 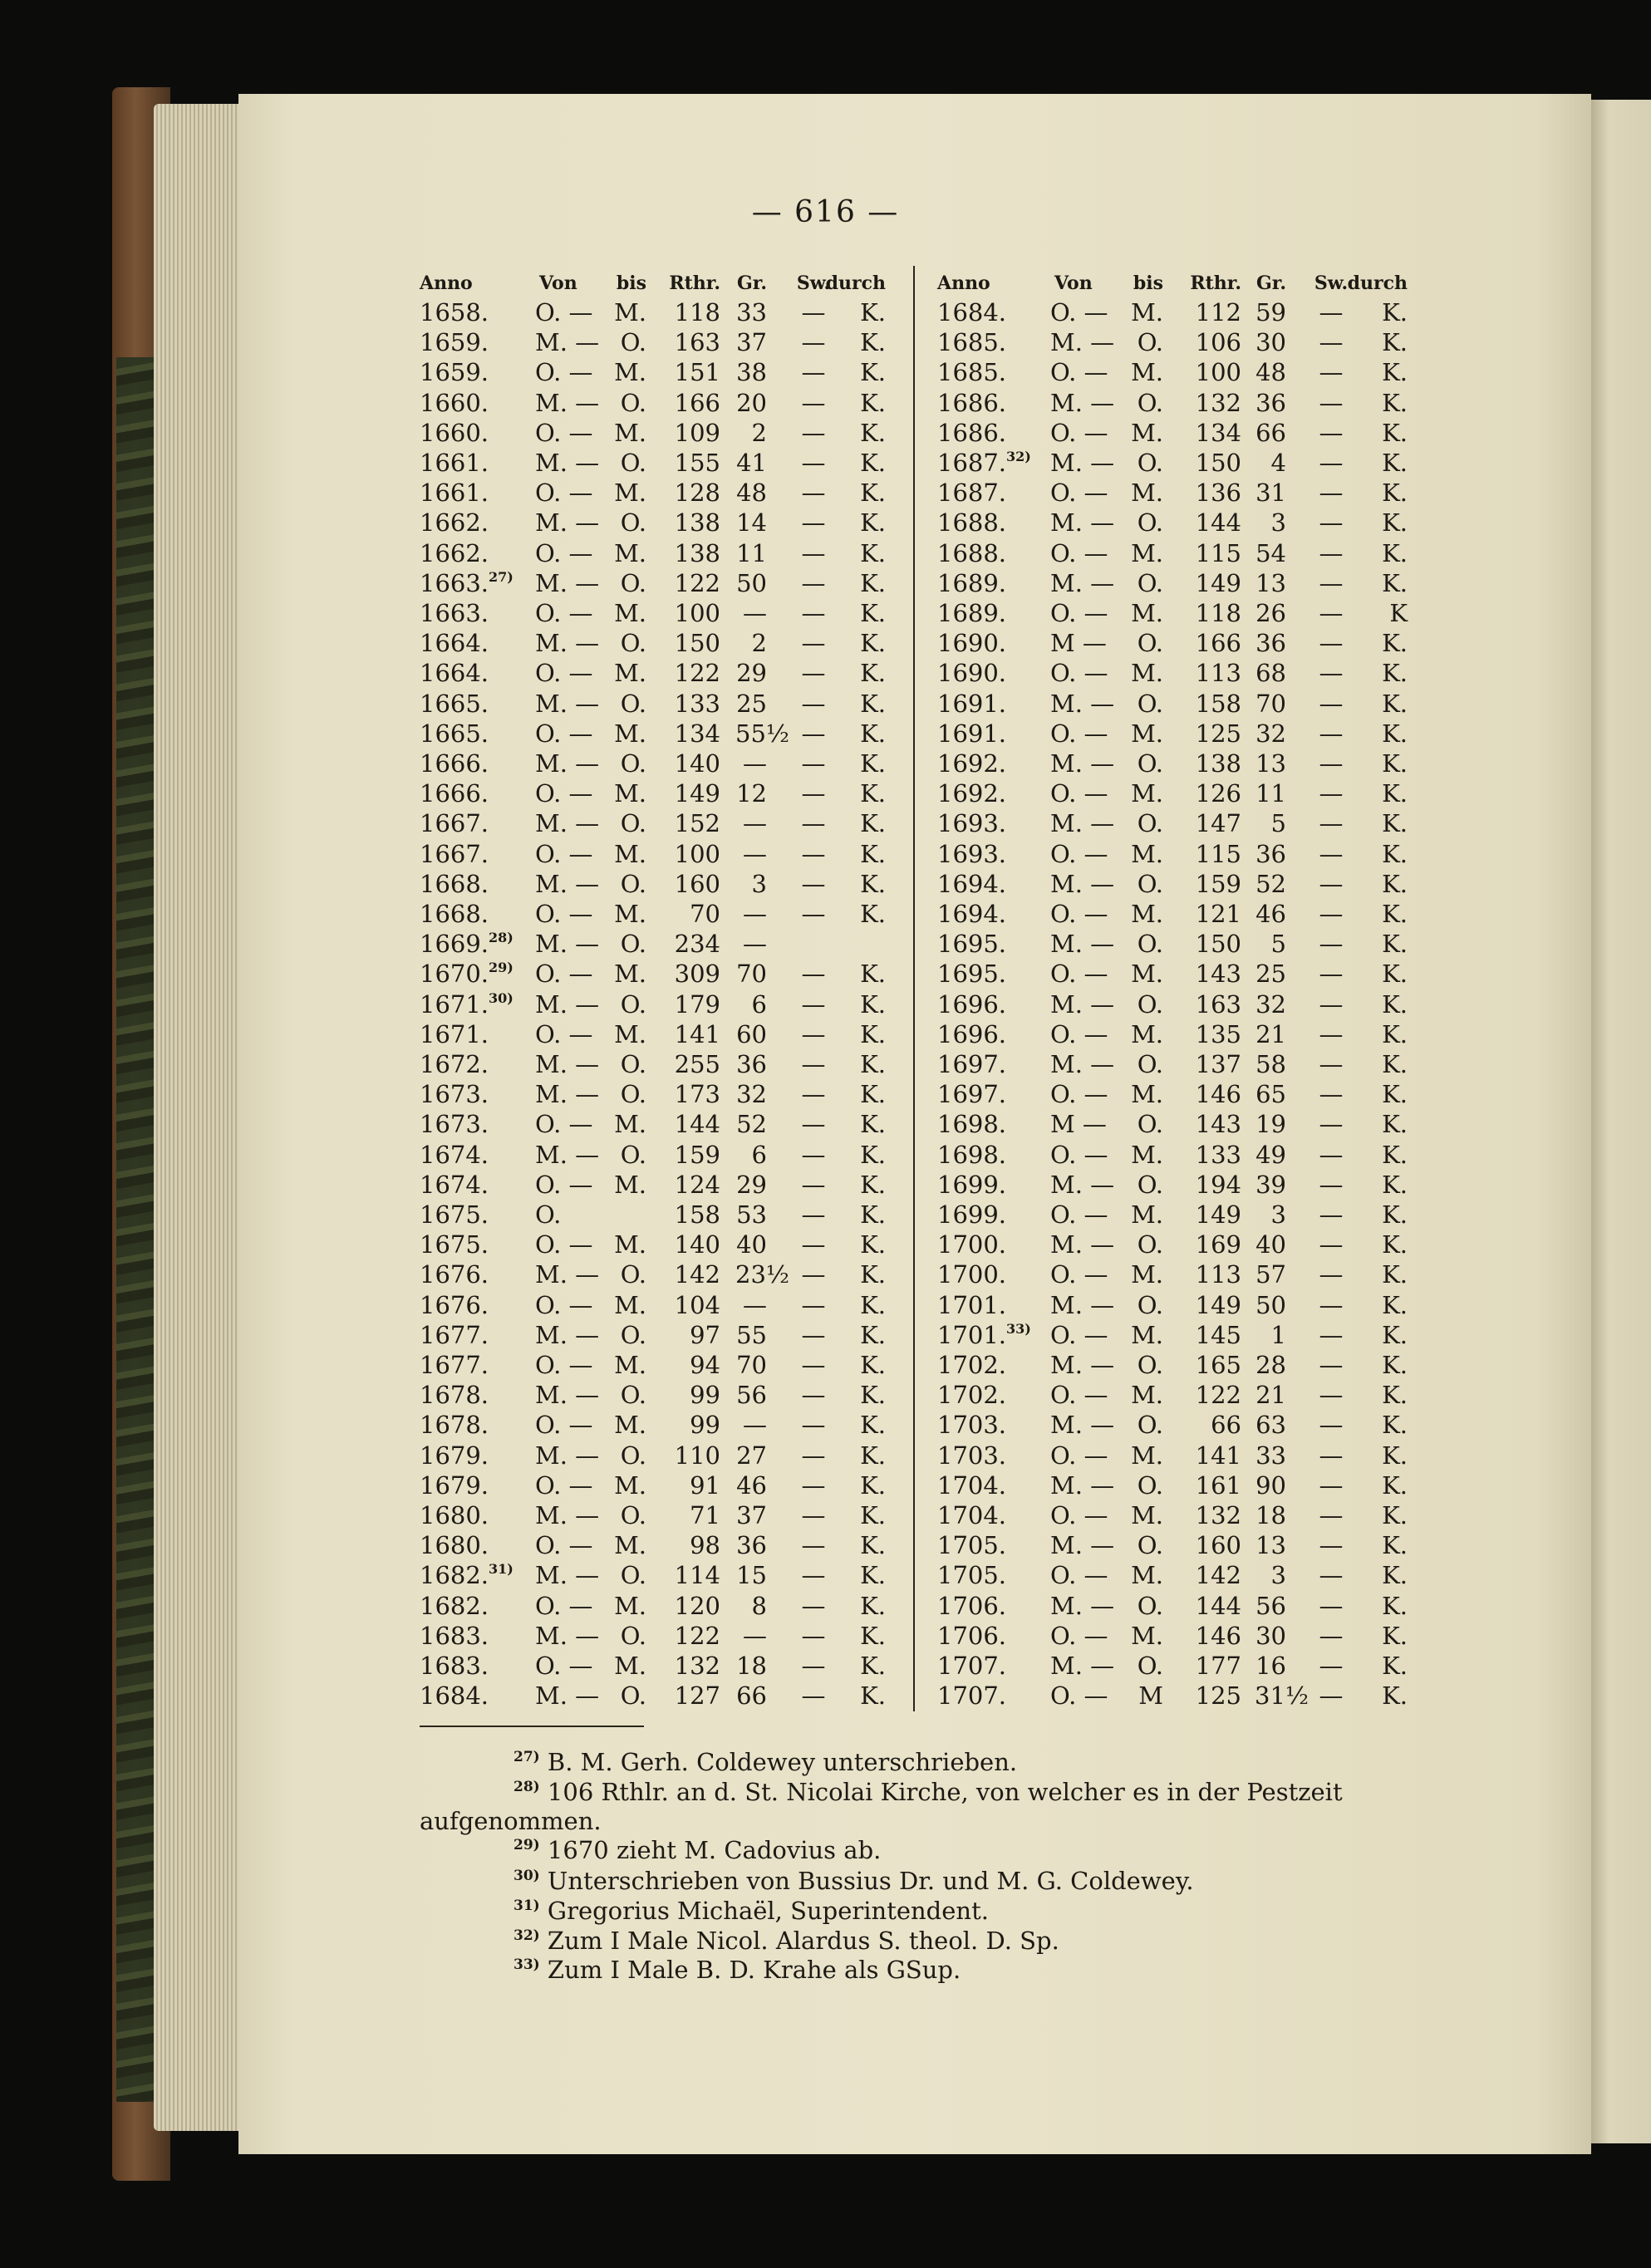 What do you see at coordinates (454, 493) in the screenshot?
I see `cell-anno: 1661.` at bounding box center [454, 493].